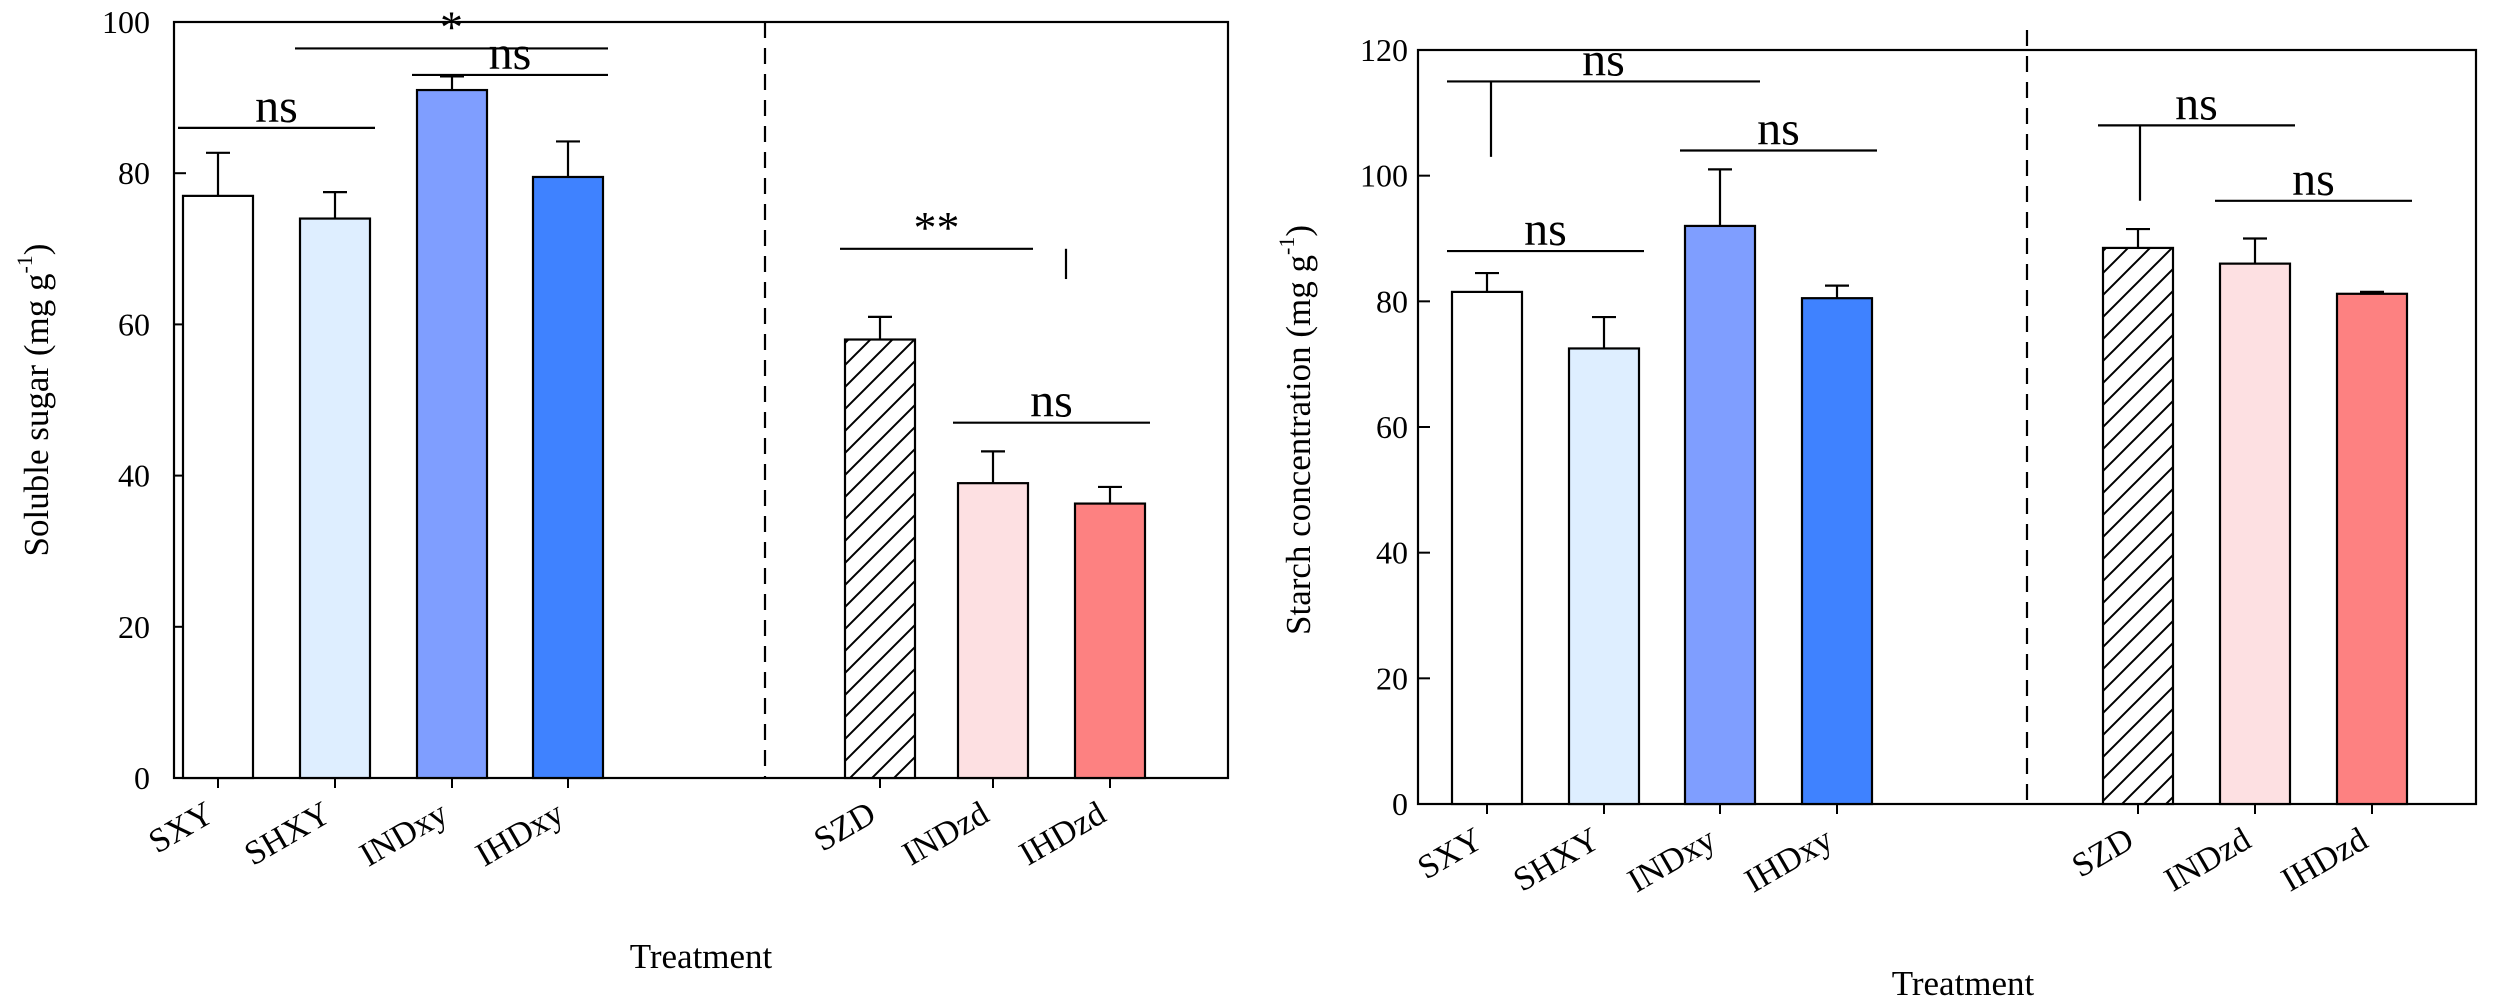 The height and width of the screenshot is (1008, 2500). I want to click on error-bars, so click(1929, 258).